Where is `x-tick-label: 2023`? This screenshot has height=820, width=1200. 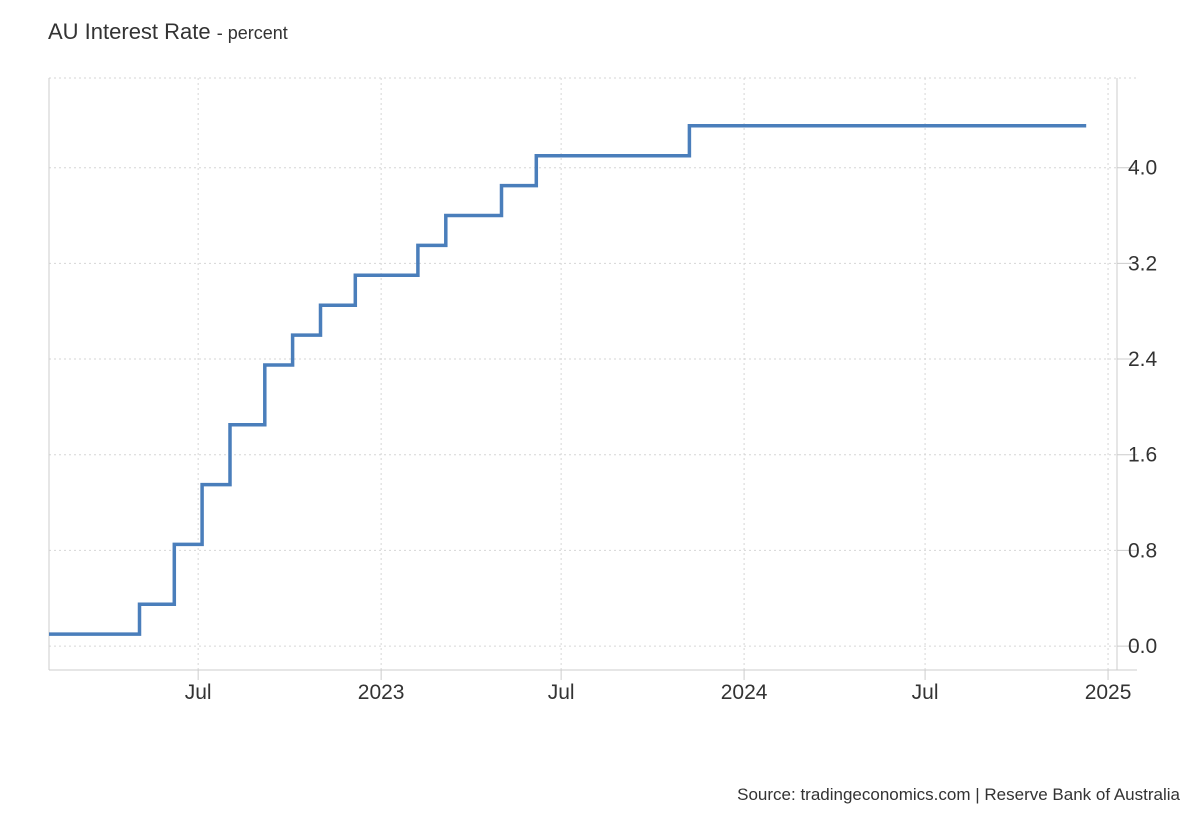 x-tick-label: 2023 is located at coordinates (381, 692).